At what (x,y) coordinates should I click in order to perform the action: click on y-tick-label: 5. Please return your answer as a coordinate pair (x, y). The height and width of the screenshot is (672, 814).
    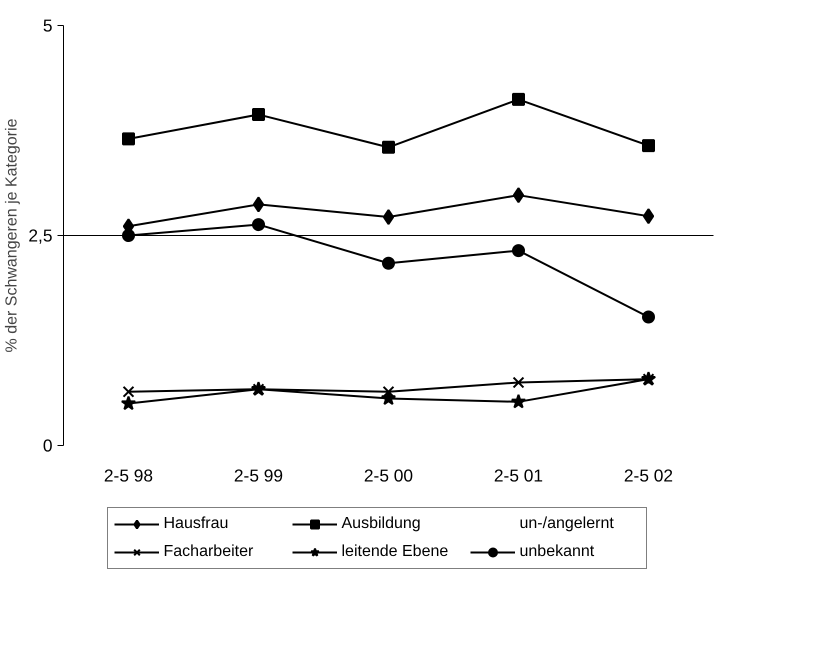
    Looking at the image, I should click on (47, 26).